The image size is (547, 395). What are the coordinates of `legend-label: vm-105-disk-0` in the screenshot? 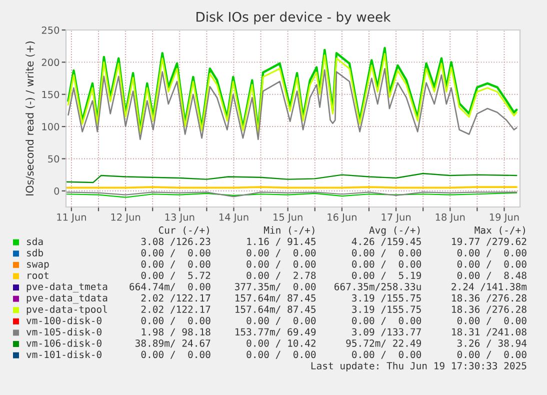 It's located at (64, 332).